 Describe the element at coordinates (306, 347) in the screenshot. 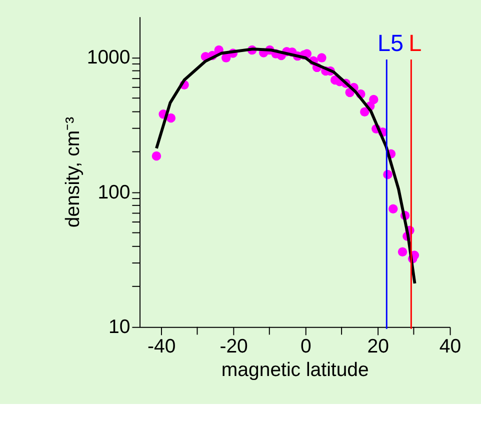

I see `x-tick-label: 0` at that location.